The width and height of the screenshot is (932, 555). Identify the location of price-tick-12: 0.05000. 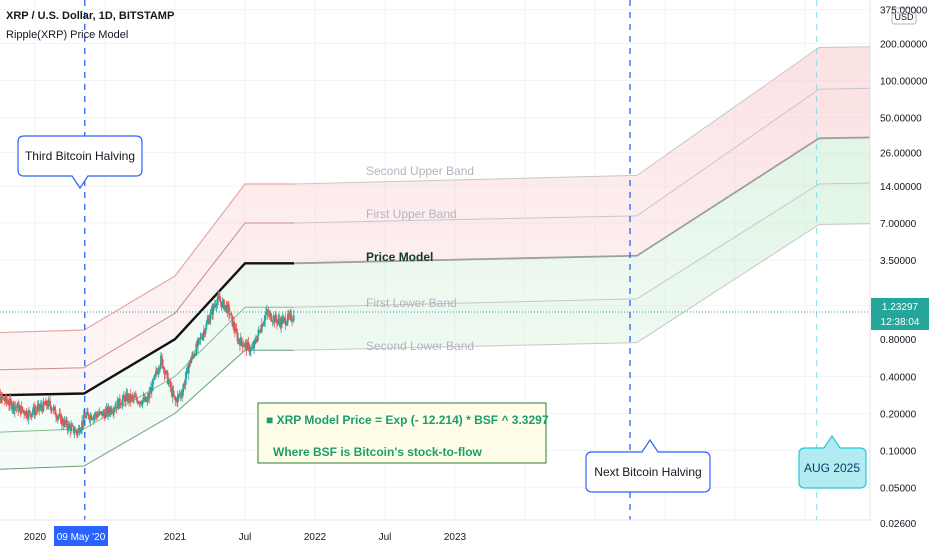
(898, 489).